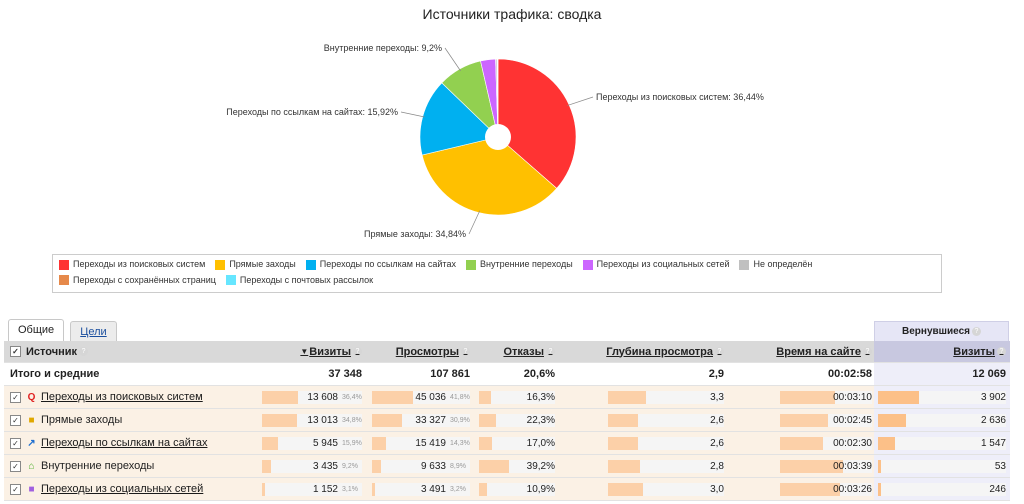 Image resolution: width=1024 pixels, height=504 pixels. I want to click on bounces-value: 22,3%, so click(540, 420).